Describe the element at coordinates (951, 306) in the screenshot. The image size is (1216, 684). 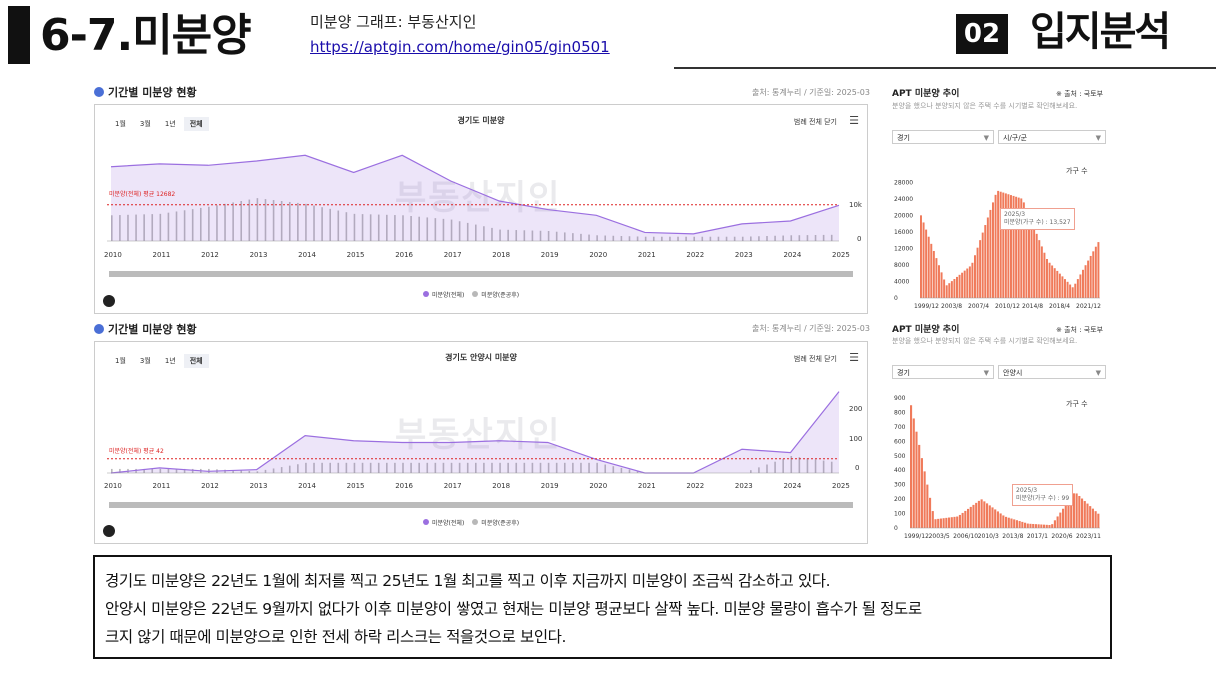
I see `x-tick-label: 2003/8` at that location.